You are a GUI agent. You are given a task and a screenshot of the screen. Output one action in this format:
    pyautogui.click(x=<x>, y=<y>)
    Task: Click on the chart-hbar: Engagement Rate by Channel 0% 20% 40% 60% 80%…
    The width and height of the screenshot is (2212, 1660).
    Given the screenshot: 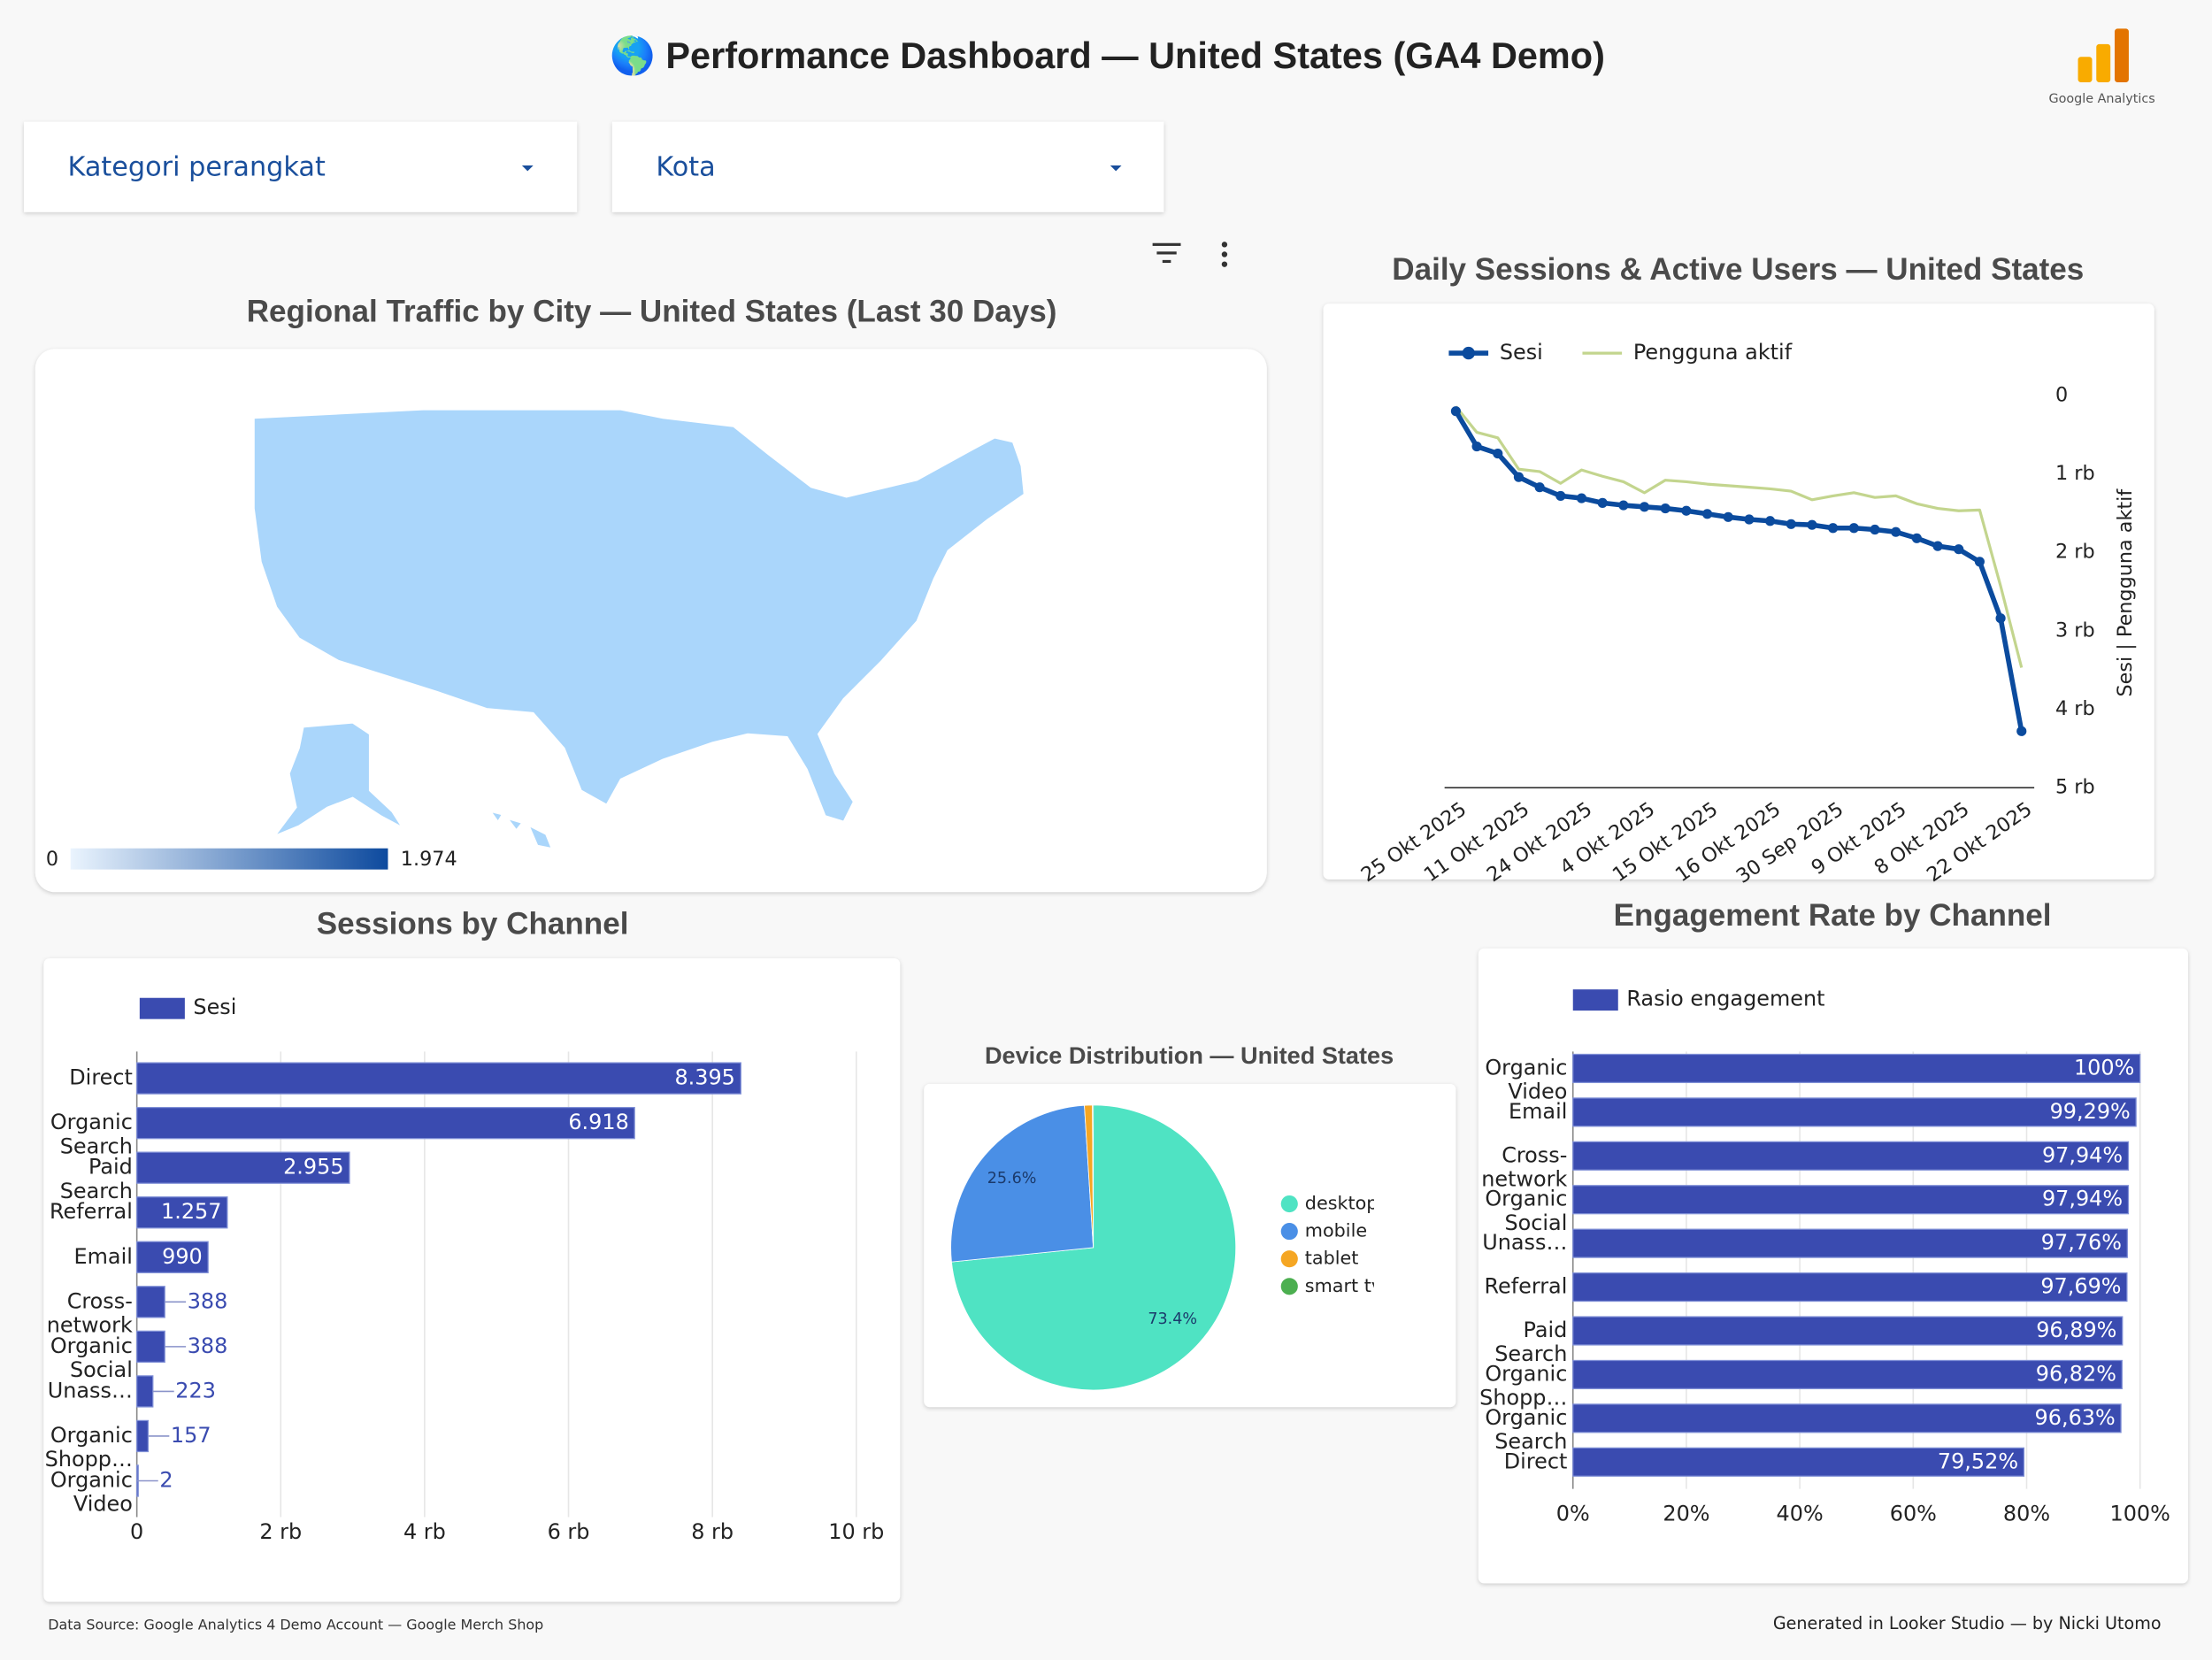 What is the action you would take?
    pyautogui.click(x=1833, y=1241)
    